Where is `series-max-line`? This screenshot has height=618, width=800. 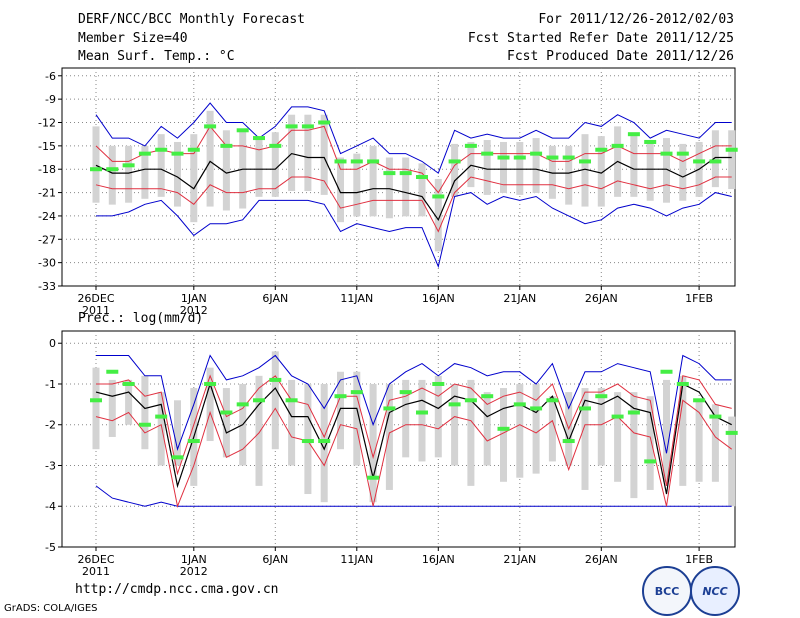 series-max-line is located at coordinates (414, 404).